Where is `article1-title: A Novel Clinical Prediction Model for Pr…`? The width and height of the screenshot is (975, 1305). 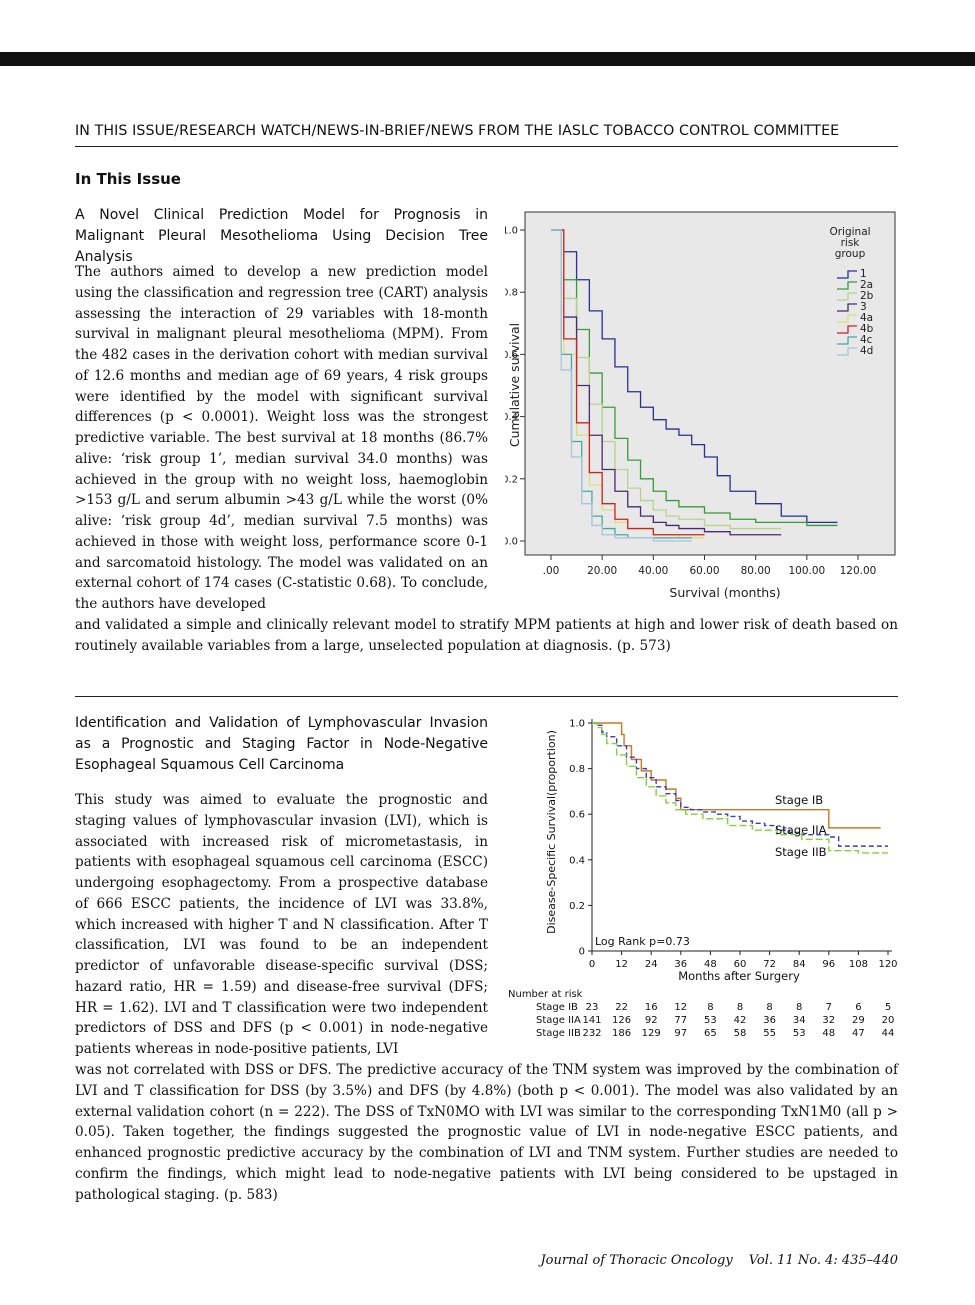 article1-title: A Novel Clinical Prediction Model for Pr… is located at coordinates (281, 236).